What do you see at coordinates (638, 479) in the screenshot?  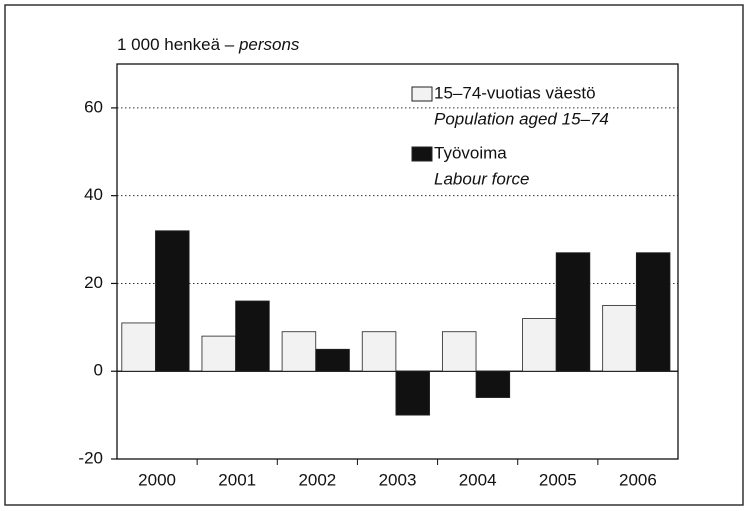 I see `x-tick-label: 2006` at bounding box center [638, 479].